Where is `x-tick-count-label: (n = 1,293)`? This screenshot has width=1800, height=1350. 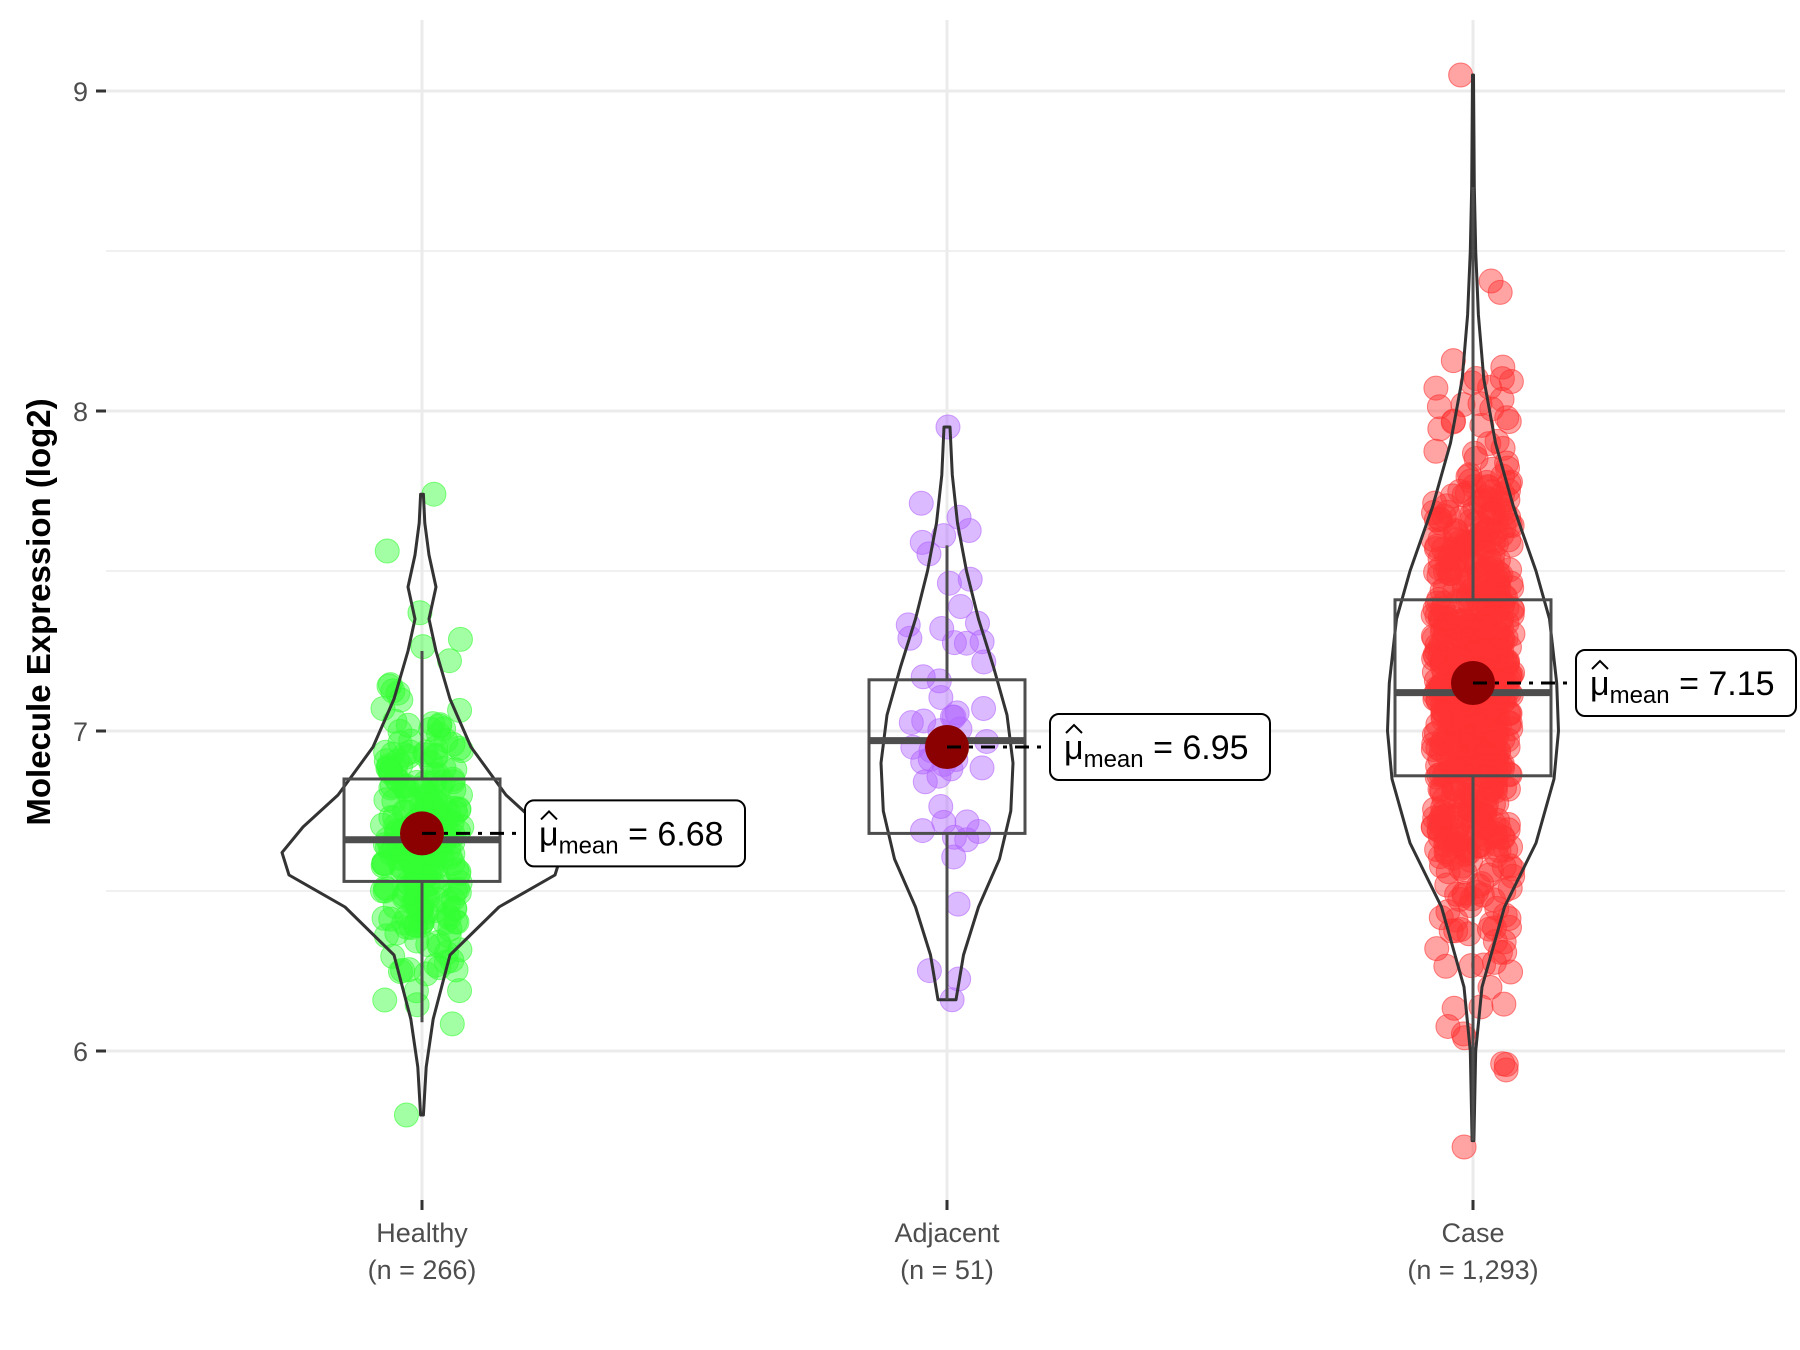
x-tick-count-label: (n = 1,293) is located at coordinates (1472, 1270).